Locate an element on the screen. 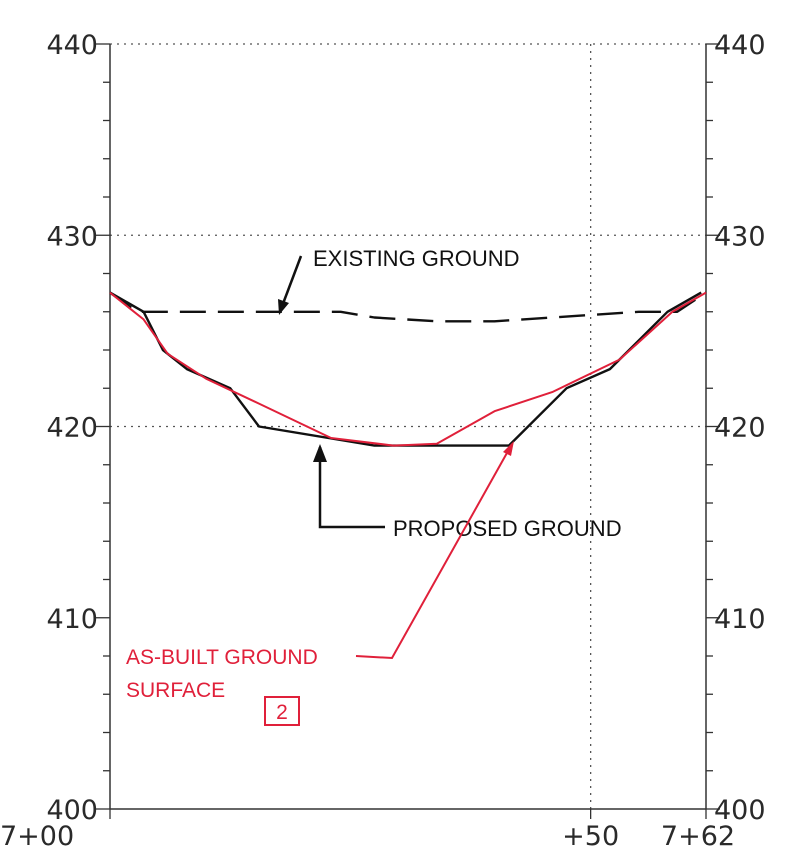 This screenshot has width=791, height=852. as-built-ground-surface-line is located at coordinates (408, 369).